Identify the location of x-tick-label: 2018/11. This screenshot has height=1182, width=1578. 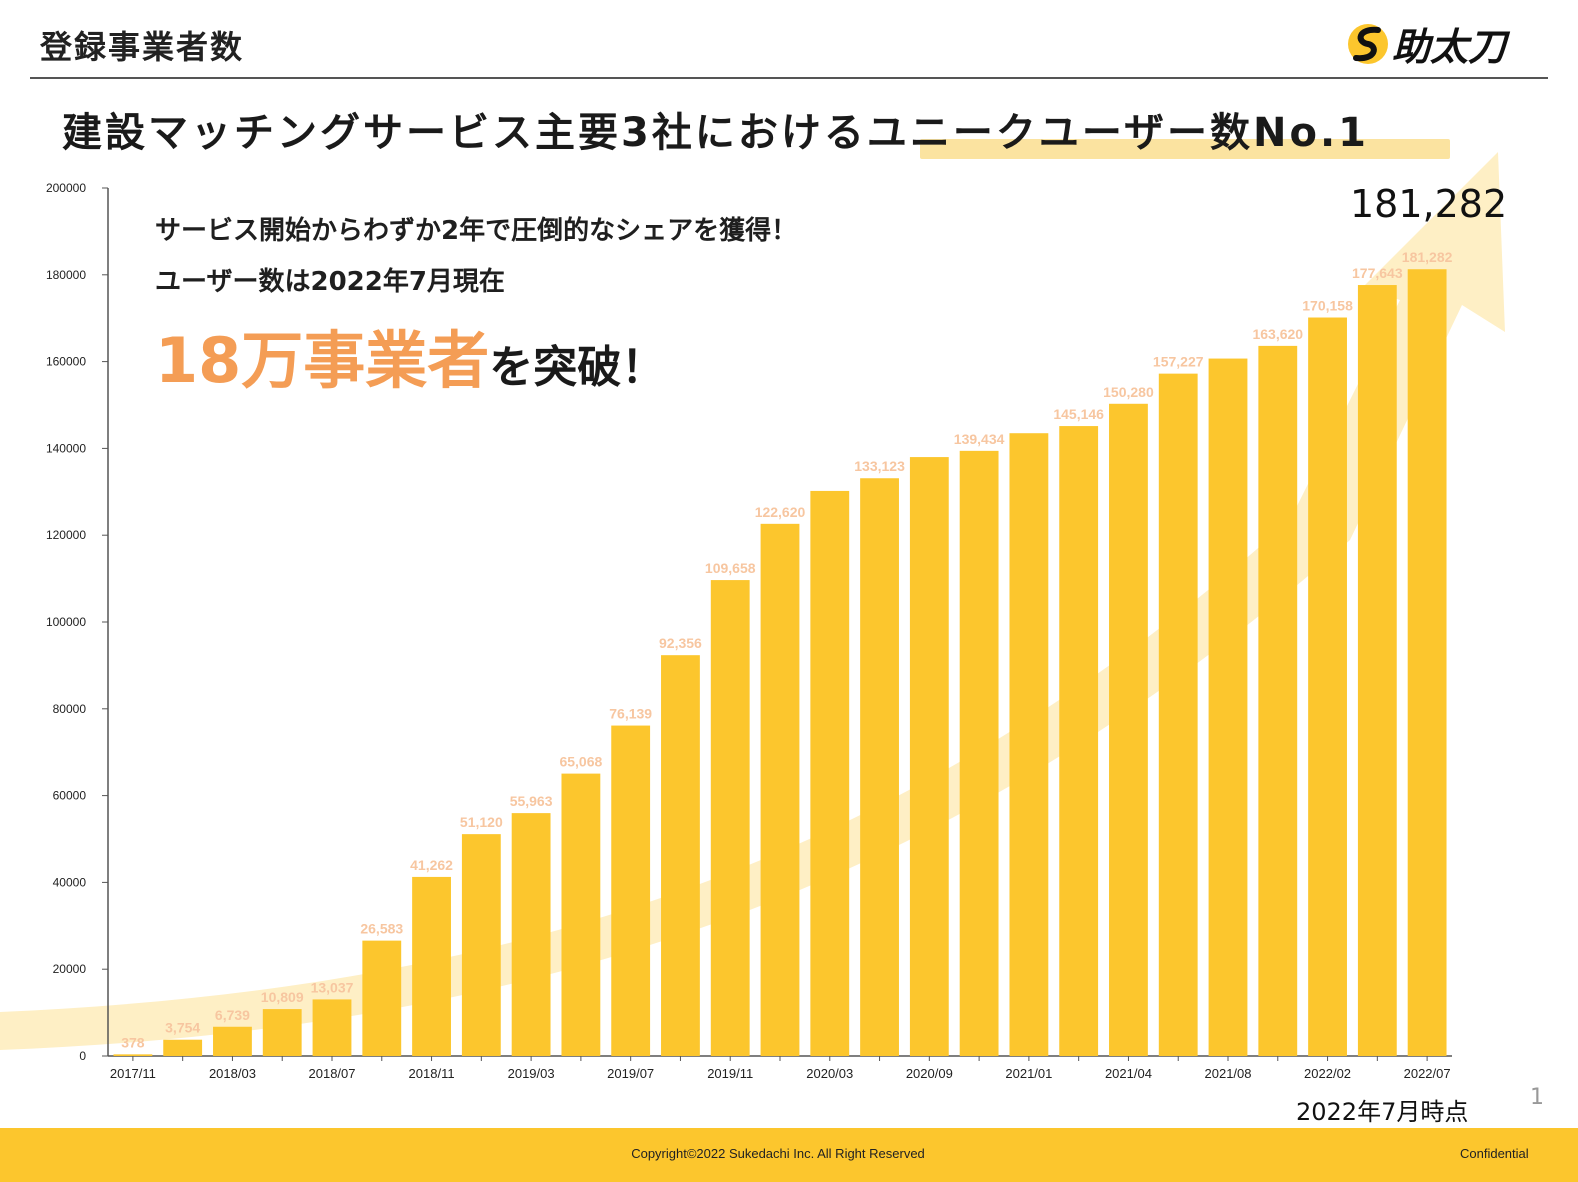
(432, 1073).